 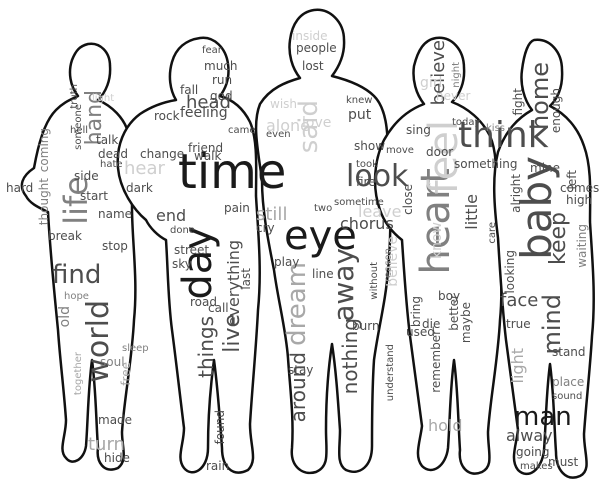 I want to click on cloud-word: start, so click(x=94, y=196).